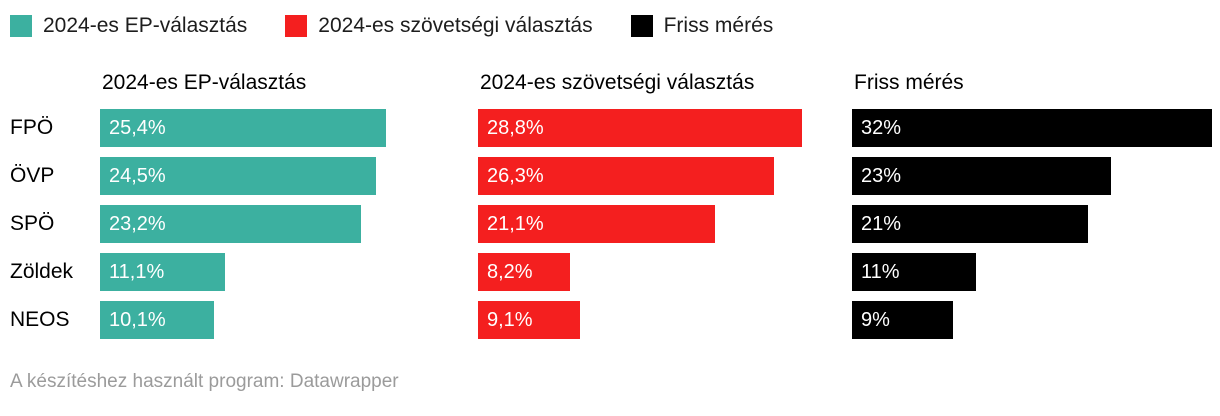 The width and height of the screenshot is (1220, 416). I want to click on bar-track: 23,2%, so click(289, 224).